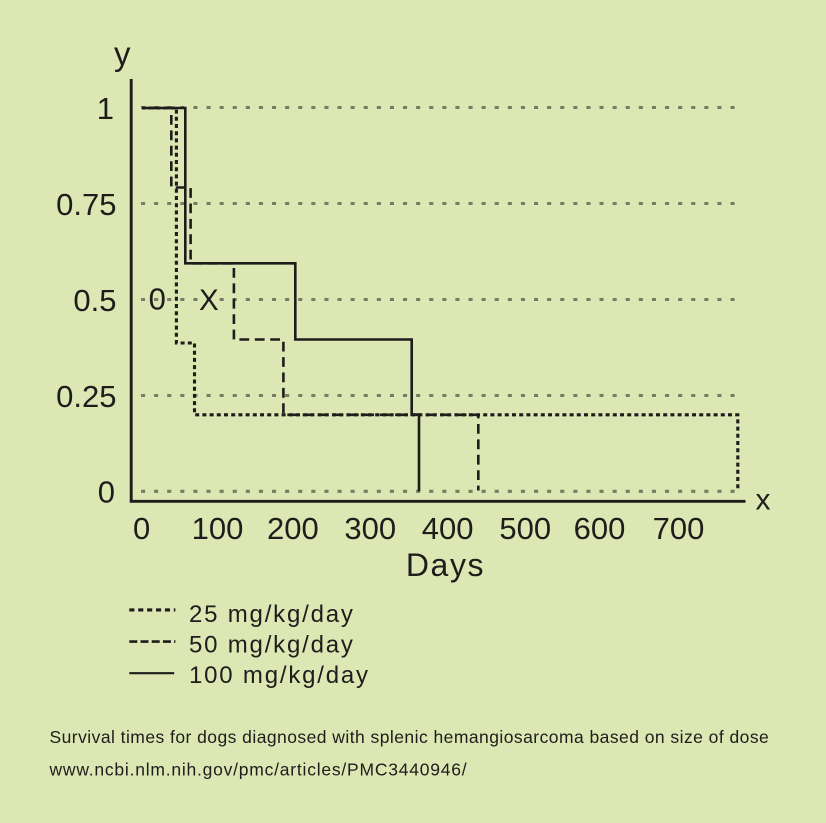  Describe the element at coordinates (105, 108) in the screenshot. I see `svg-text: 1` at that location.